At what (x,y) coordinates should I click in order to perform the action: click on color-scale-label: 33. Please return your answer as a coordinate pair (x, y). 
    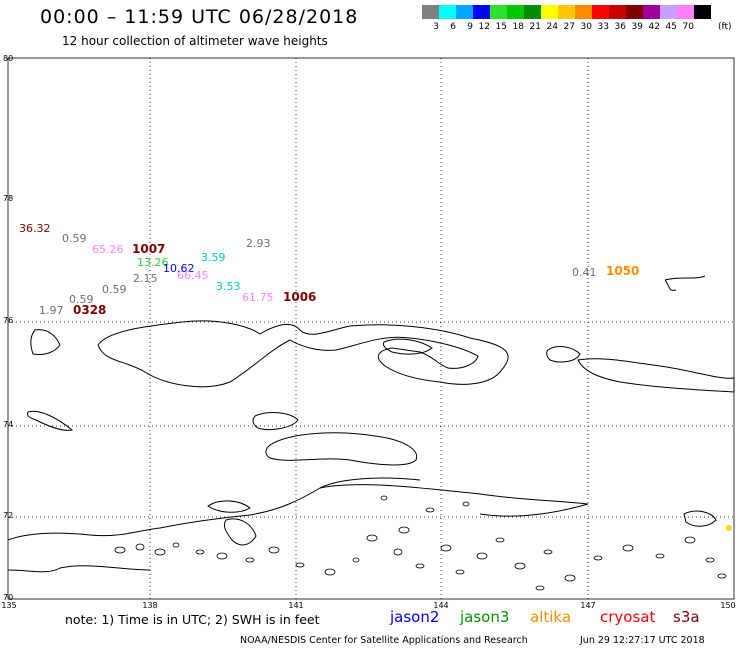
    Looking at the image, I should click on (603, 27).